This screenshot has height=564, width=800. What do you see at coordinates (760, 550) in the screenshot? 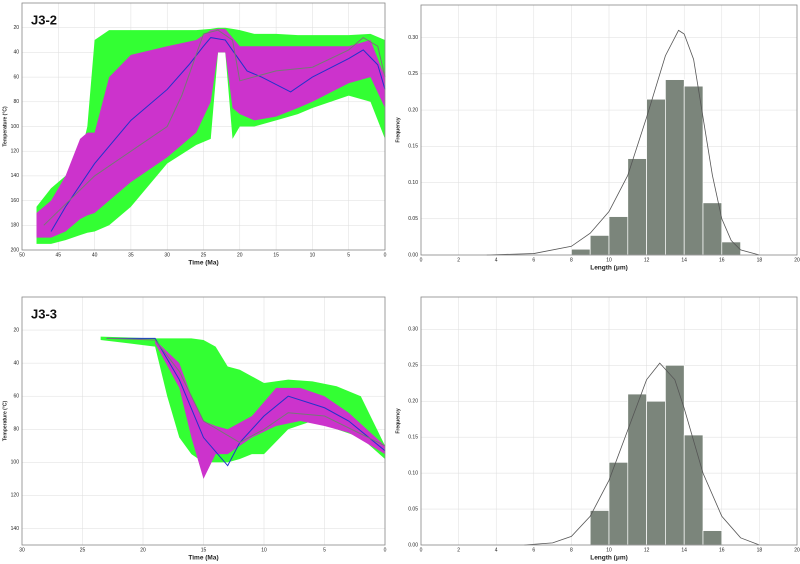
I see `x-tick-label: 18` at bounding box center [760, 550].